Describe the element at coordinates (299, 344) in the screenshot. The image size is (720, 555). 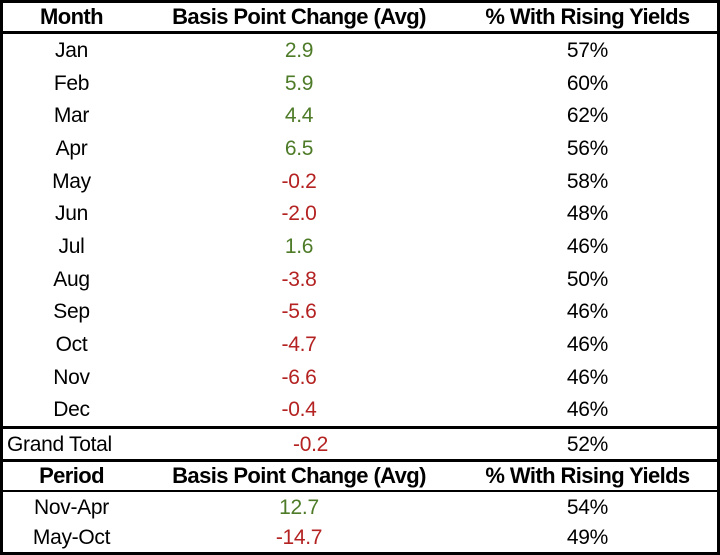
I see `bp-change-cell: -4.7` at that location.